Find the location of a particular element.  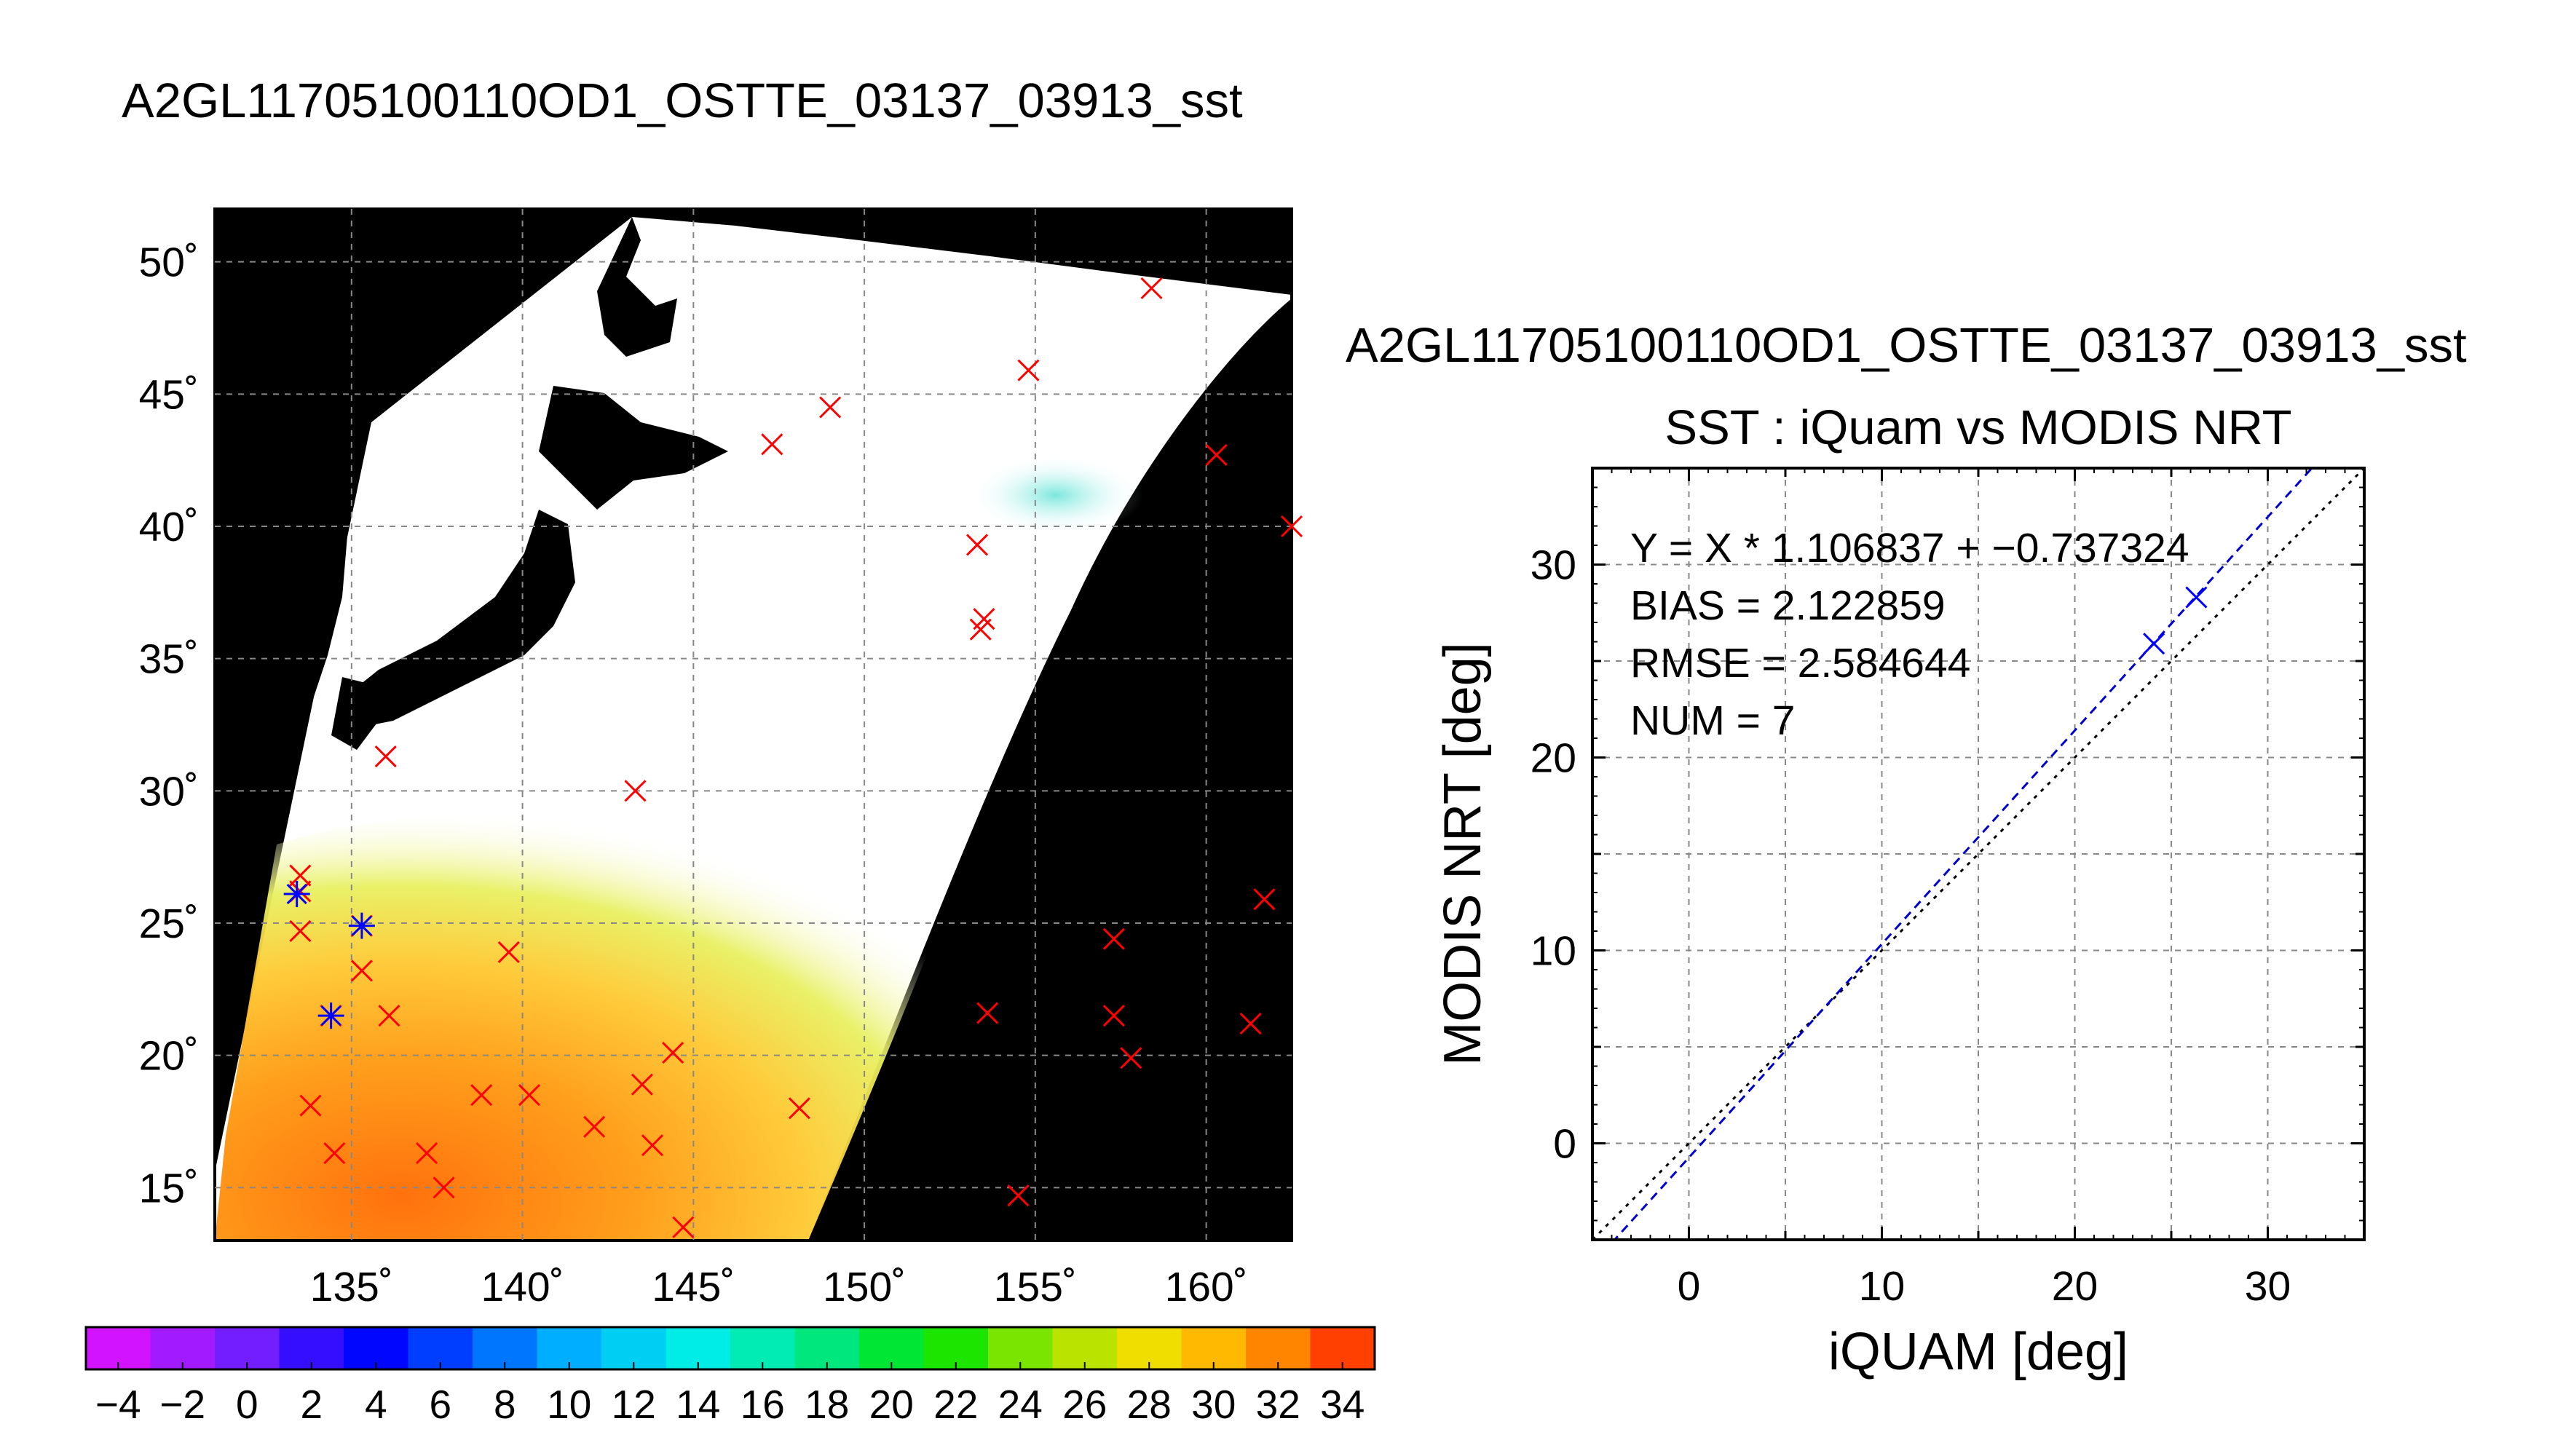

stat-fit-equation: Y = X * 1.106837 + −0.737324 is located at coordinates (1909, 548).